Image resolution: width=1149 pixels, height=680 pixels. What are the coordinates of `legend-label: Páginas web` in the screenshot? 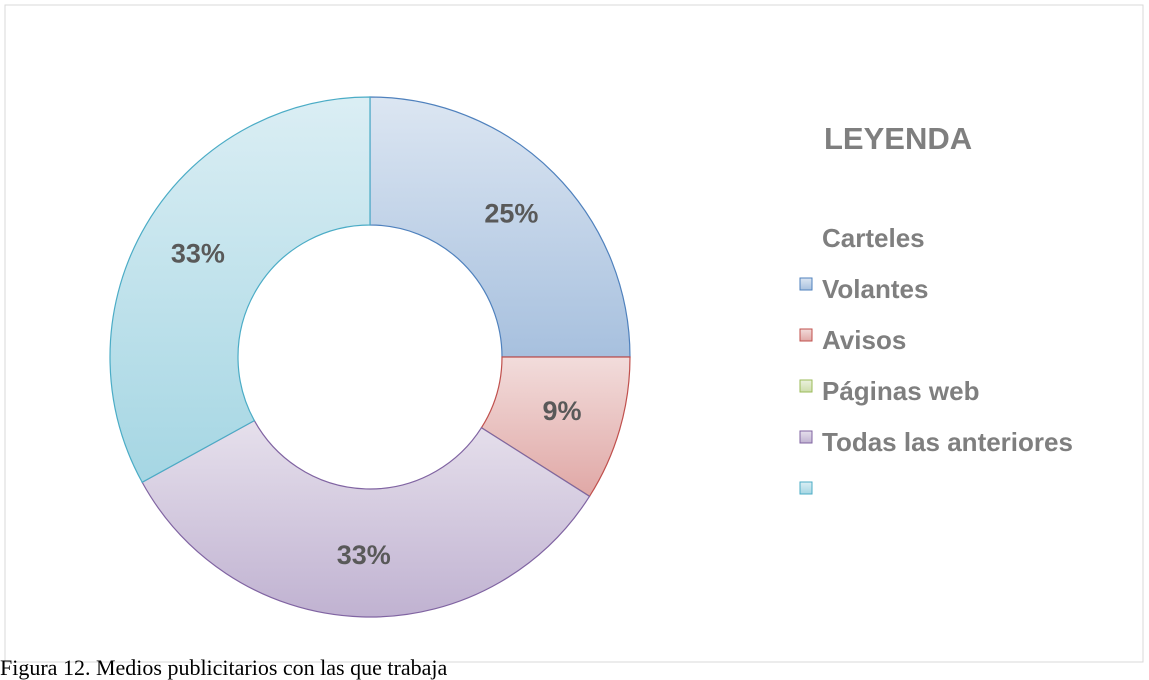 It's located at (901, 391).